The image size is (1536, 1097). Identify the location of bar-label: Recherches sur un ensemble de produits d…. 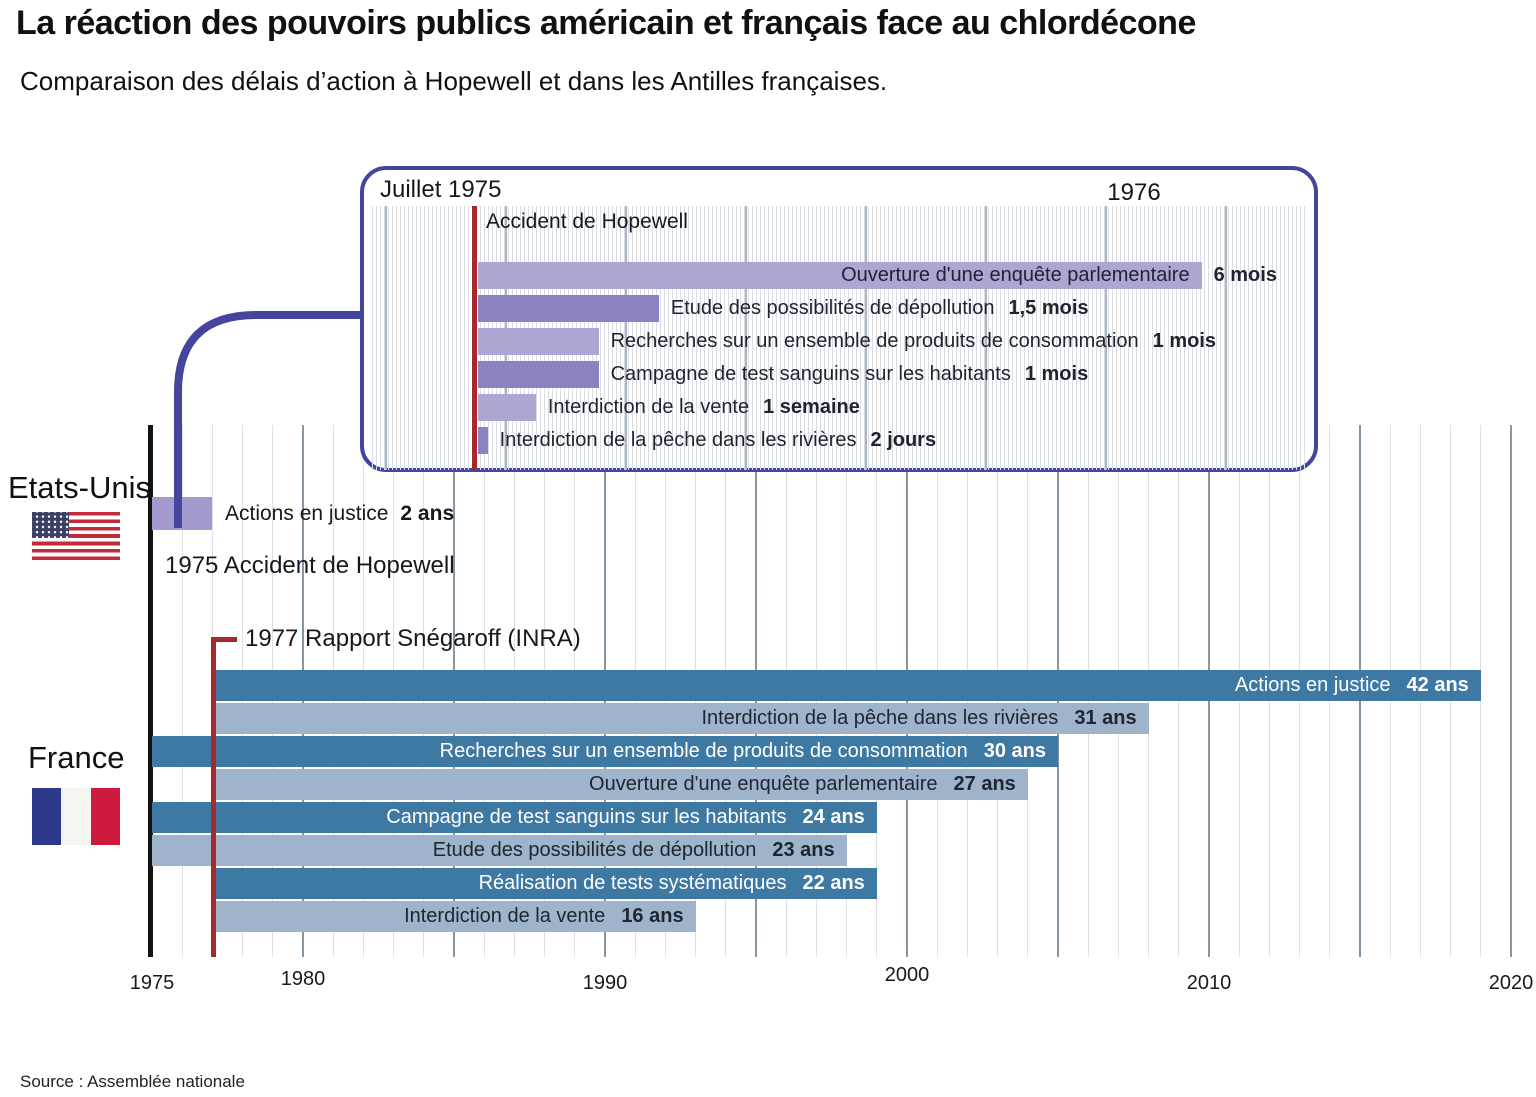
(703, 751).